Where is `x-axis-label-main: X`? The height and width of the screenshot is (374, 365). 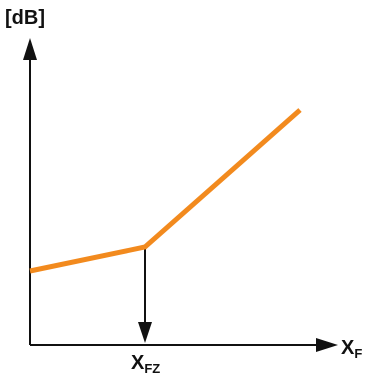
x-axis-label-main: X is located at coordinates (348, 348).